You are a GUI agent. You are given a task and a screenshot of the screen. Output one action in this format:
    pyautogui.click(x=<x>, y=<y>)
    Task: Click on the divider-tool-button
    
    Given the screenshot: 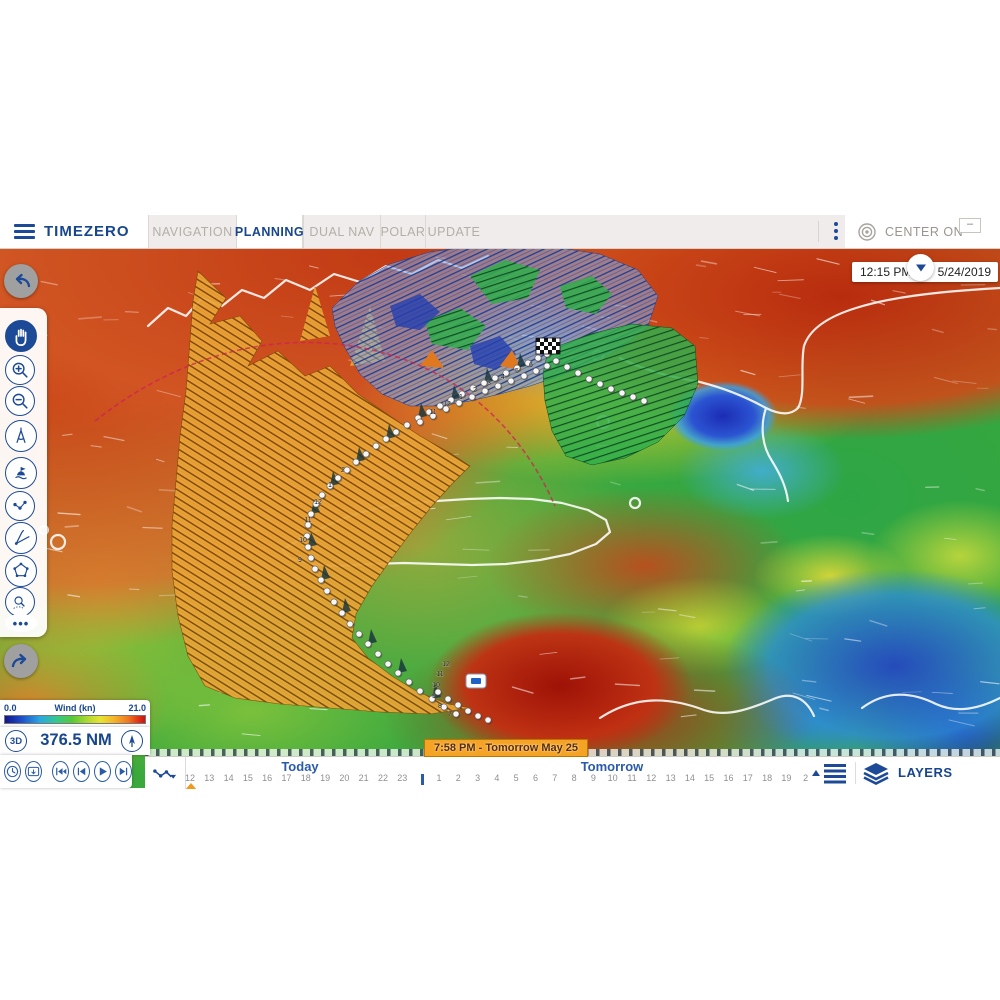 What is the action you would take?
    pyautogui.click(x=21, y=436)
    